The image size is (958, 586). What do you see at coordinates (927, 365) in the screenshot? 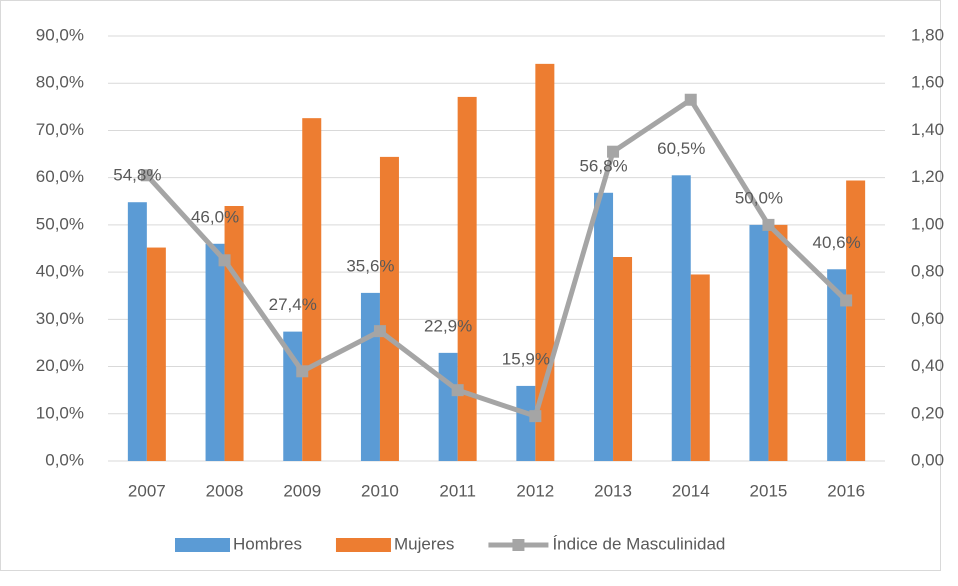
I see `y2-tick-label: 0,40` at bounding box center [927, 365].